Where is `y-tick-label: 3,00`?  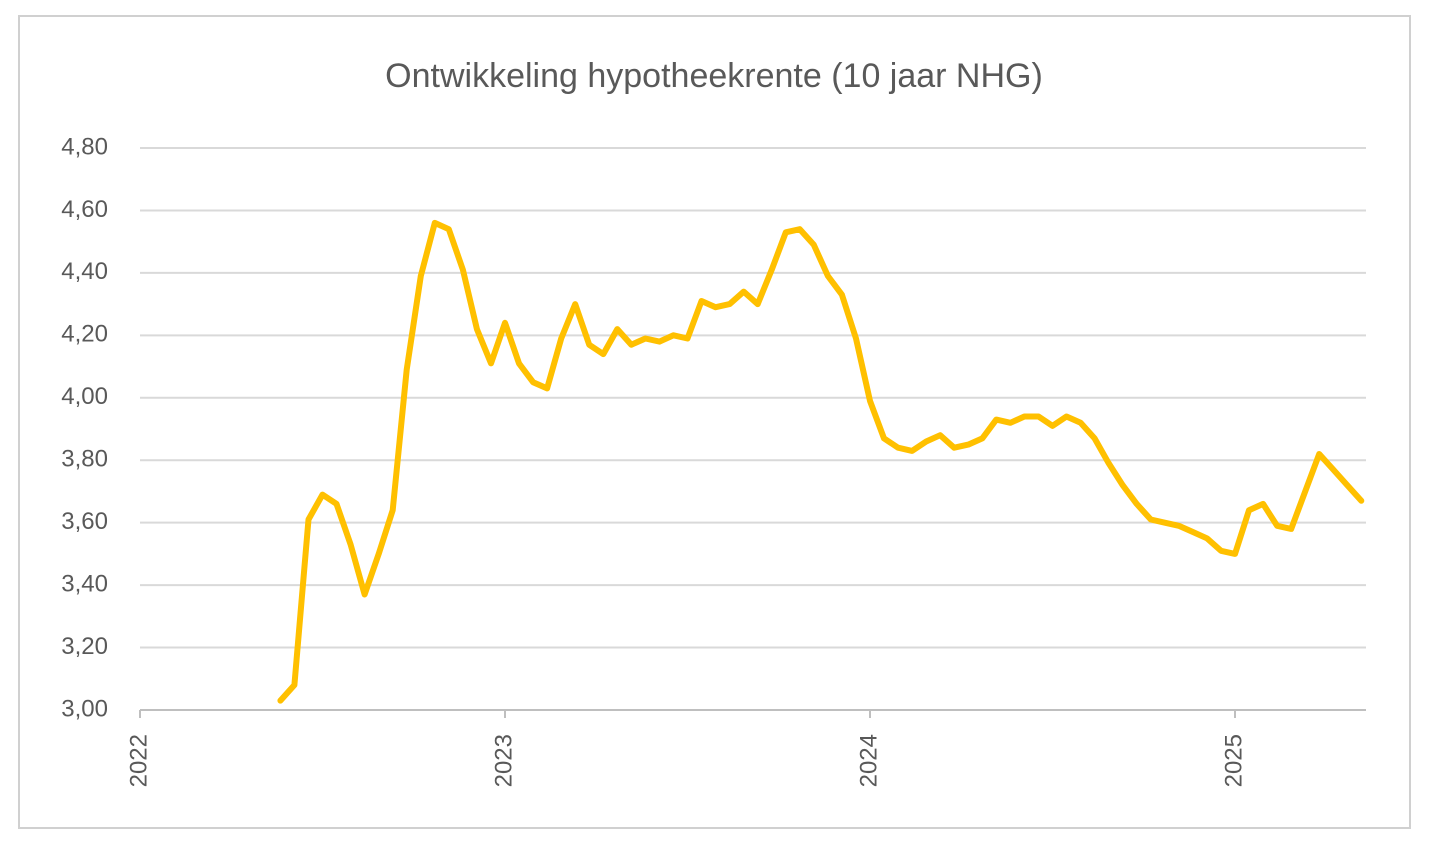
y-tick-label: 3,00 is located at coordinates (84, 708).